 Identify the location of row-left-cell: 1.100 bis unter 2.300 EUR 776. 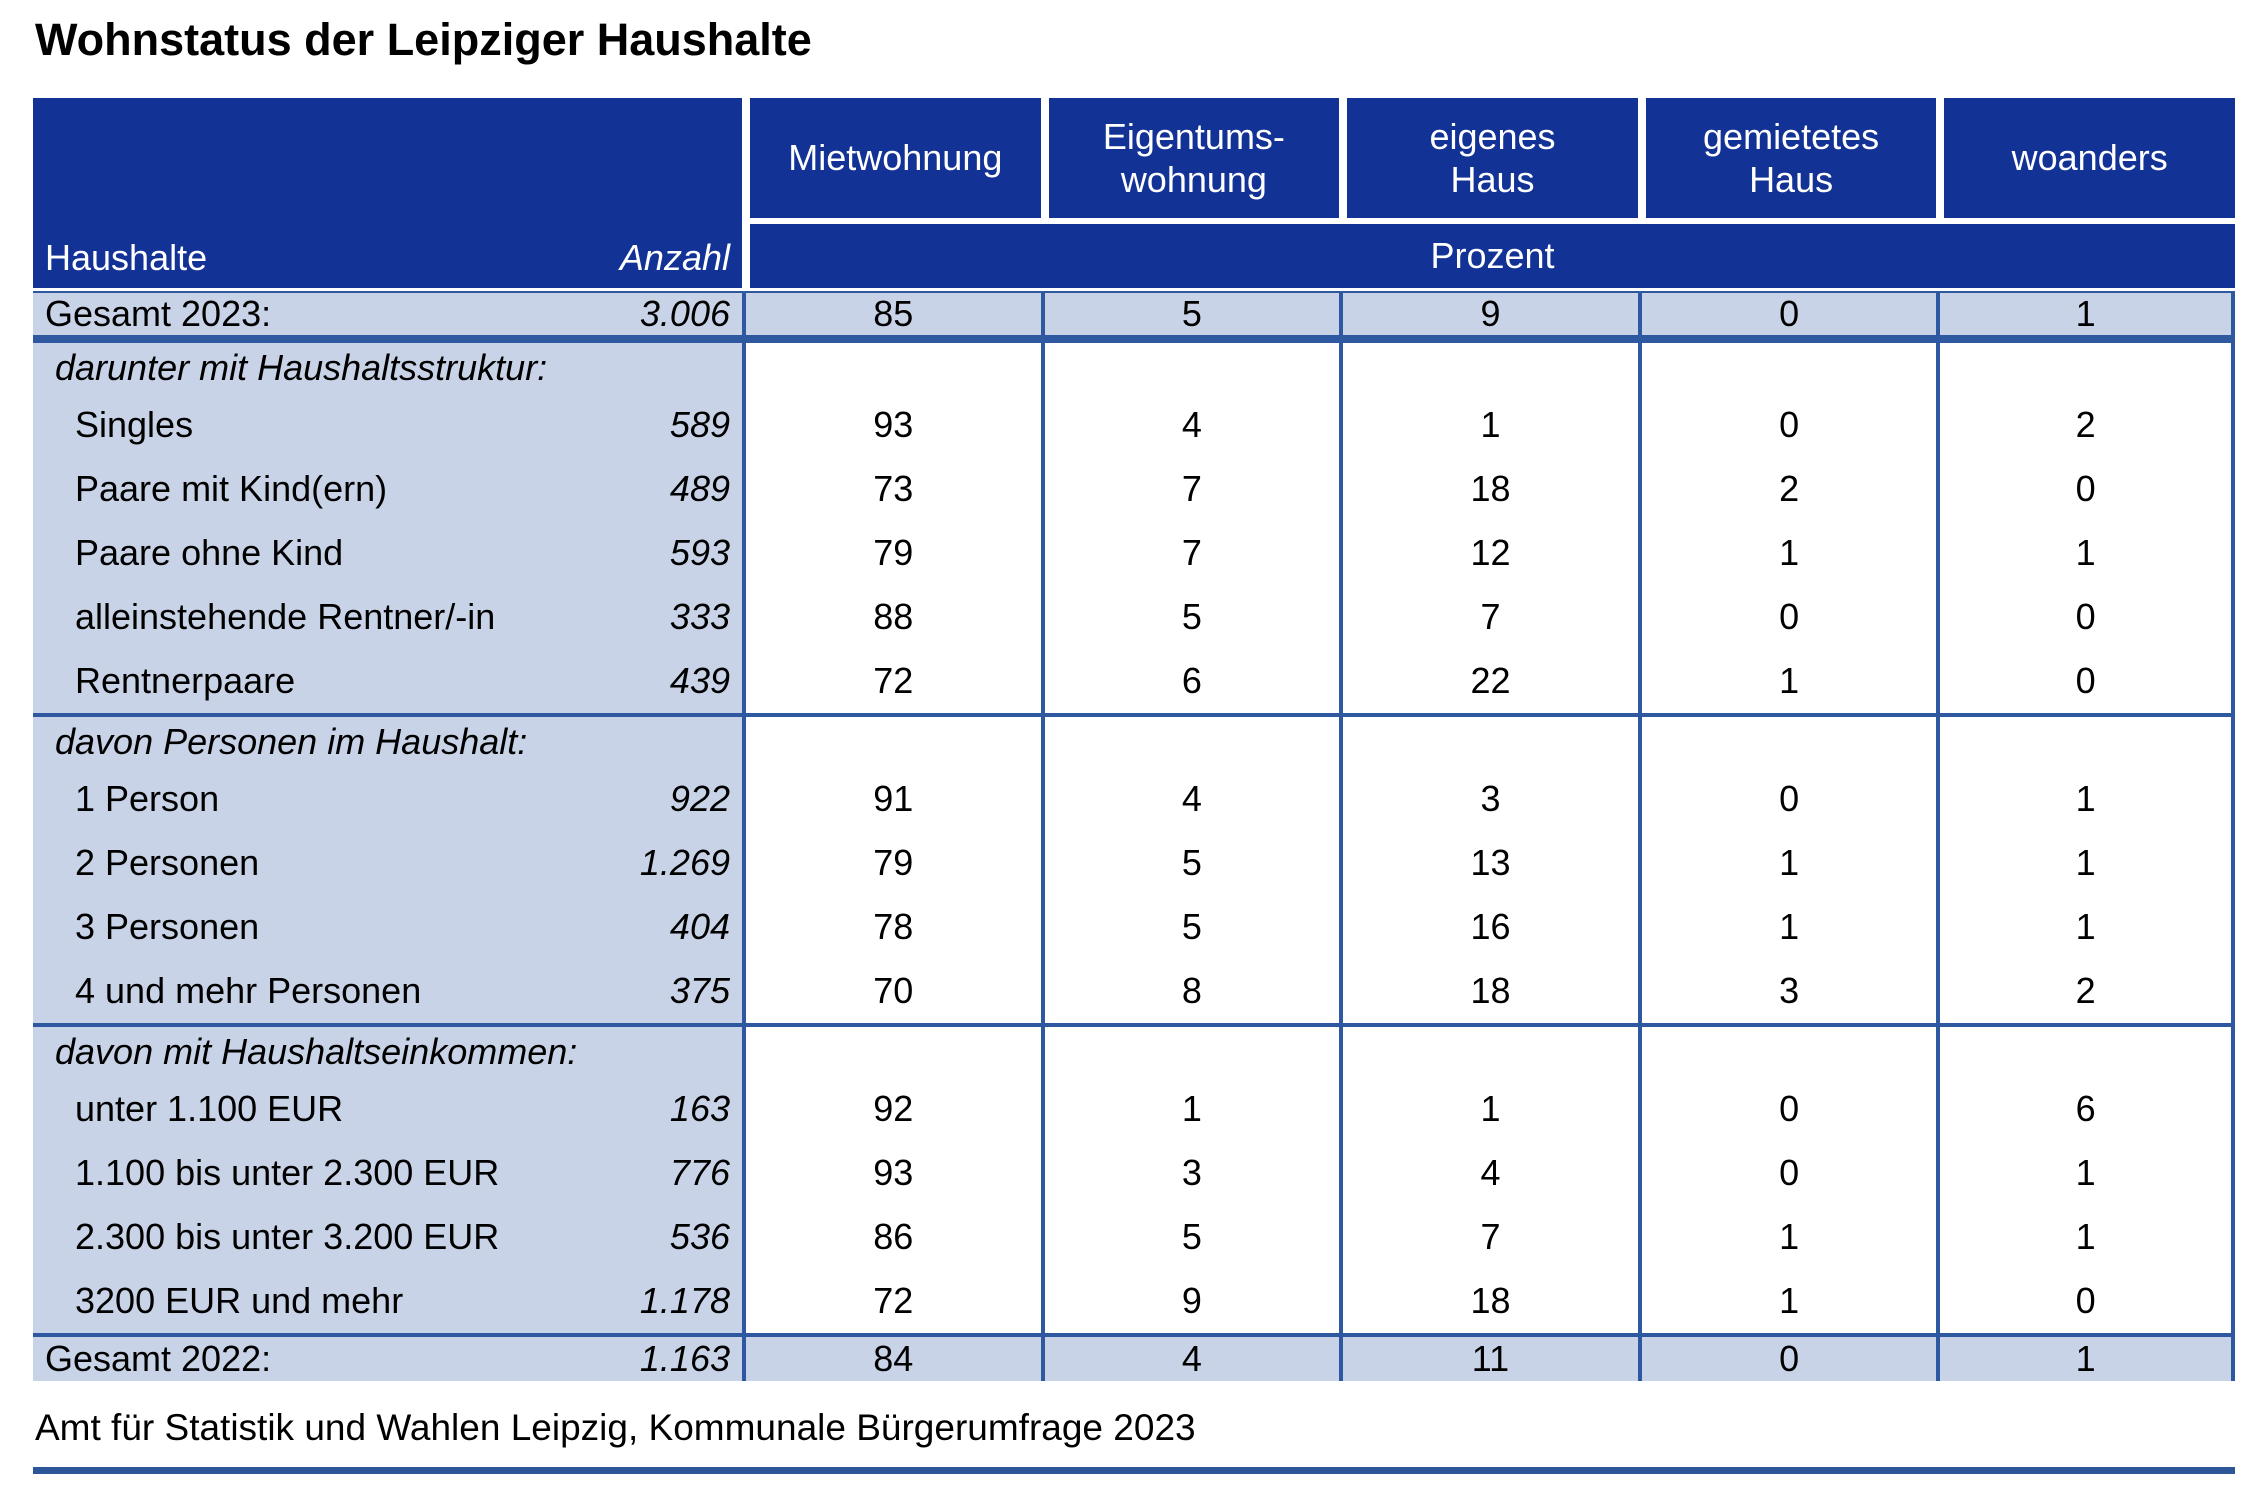
(387, 1173).